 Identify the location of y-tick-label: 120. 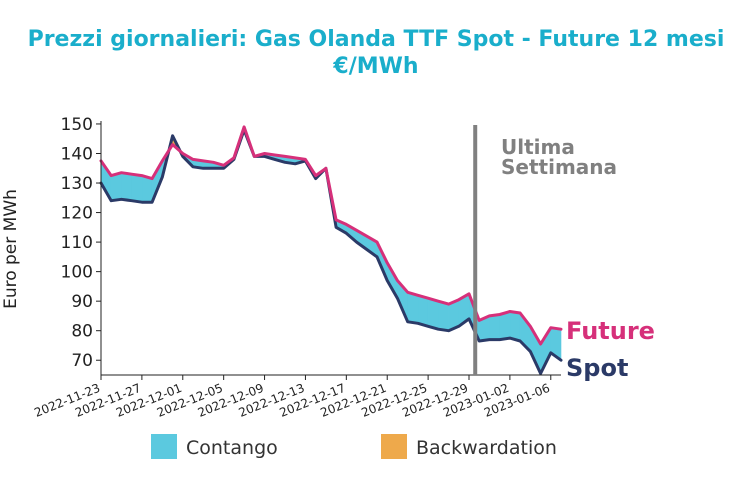
(77, 214).